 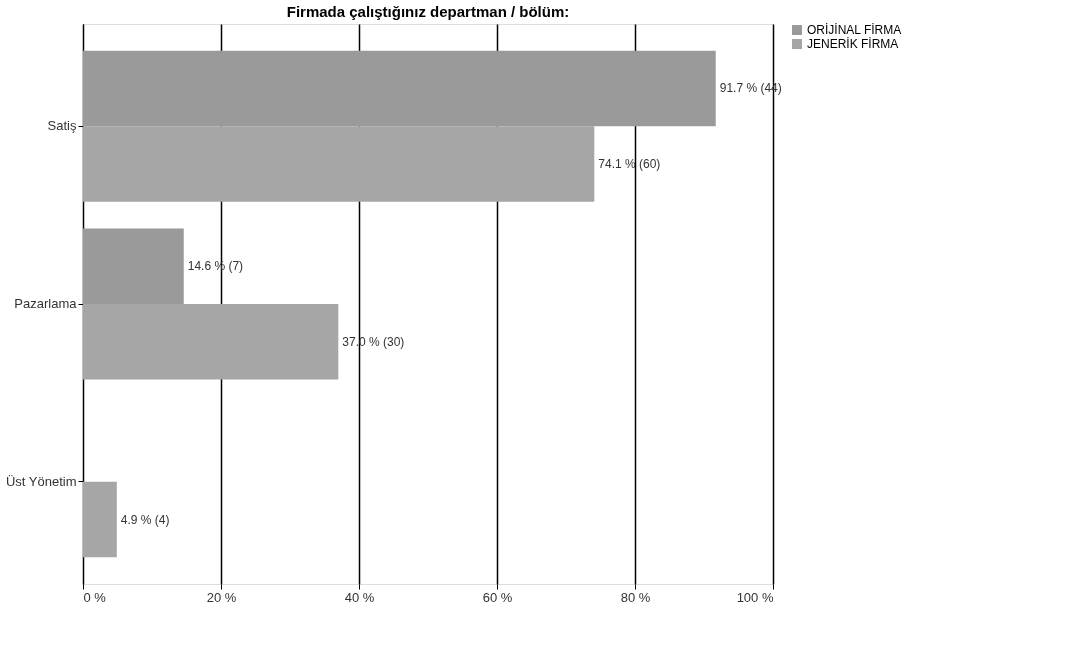 What do you see at coordinates (145, 519) in the screenshot?
I see `data-label: 4.9 % (4)` at bounding box center [145, 519].